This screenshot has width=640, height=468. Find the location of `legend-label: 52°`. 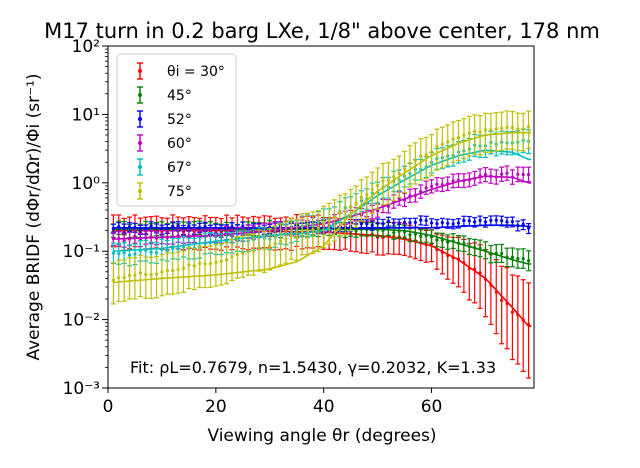

legend-label: 52° is located at coordinates (179, 120).